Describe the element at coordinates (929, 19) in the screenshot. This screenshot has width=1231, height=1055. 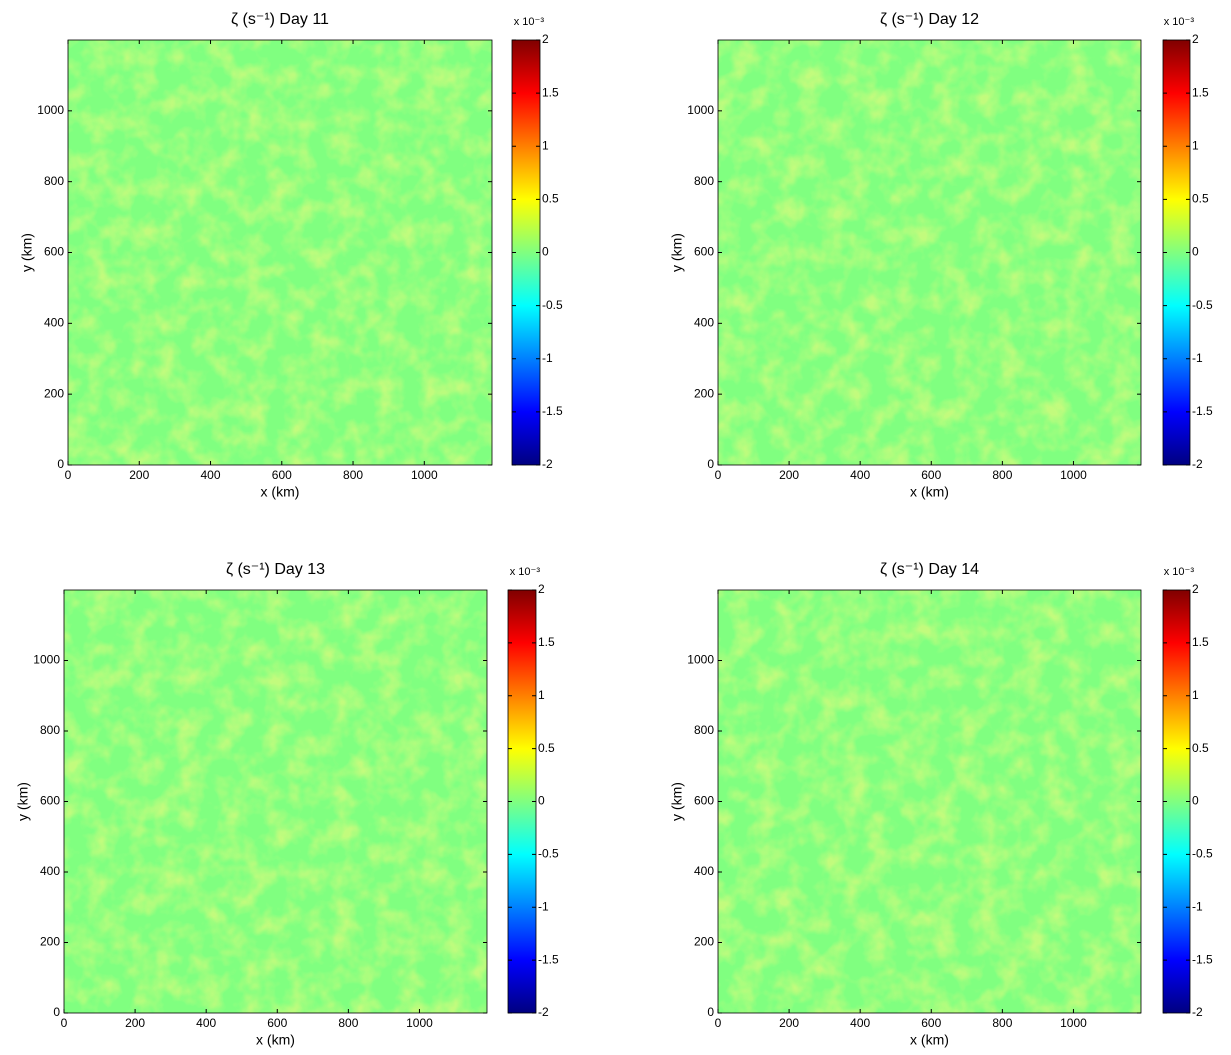
I see `chart-title: ζ (s⁻¹) Day 12` at that location.